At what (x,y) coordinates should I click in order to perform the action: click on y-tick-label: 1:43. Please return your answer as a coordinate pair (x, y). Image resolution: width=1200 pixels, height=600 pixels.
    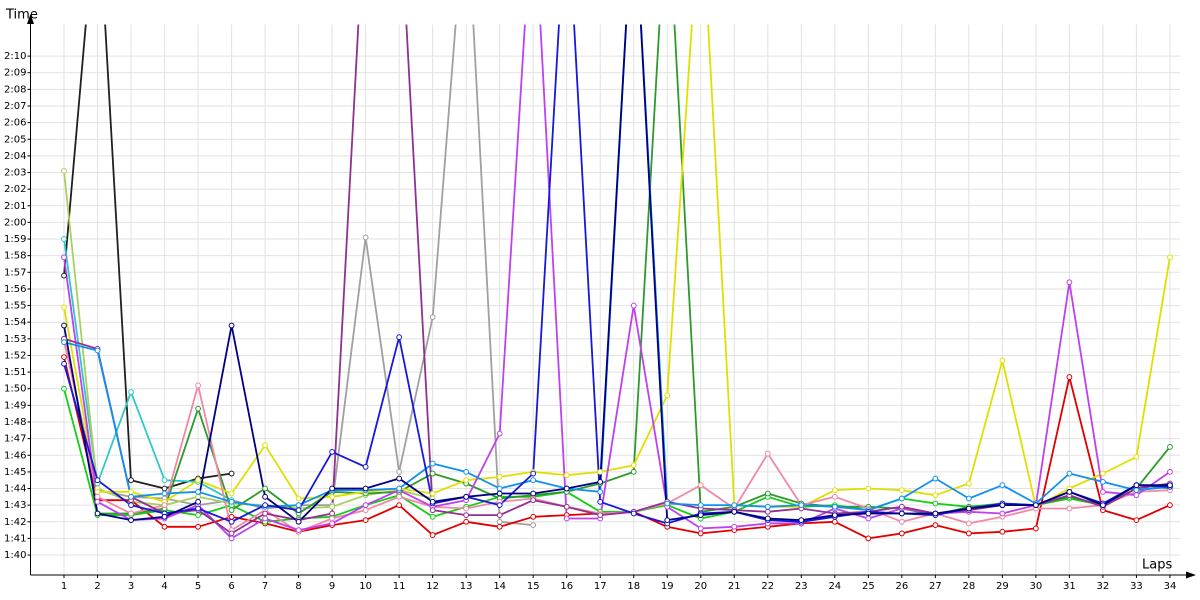
    Looking at the image, I should click on (15, 505).